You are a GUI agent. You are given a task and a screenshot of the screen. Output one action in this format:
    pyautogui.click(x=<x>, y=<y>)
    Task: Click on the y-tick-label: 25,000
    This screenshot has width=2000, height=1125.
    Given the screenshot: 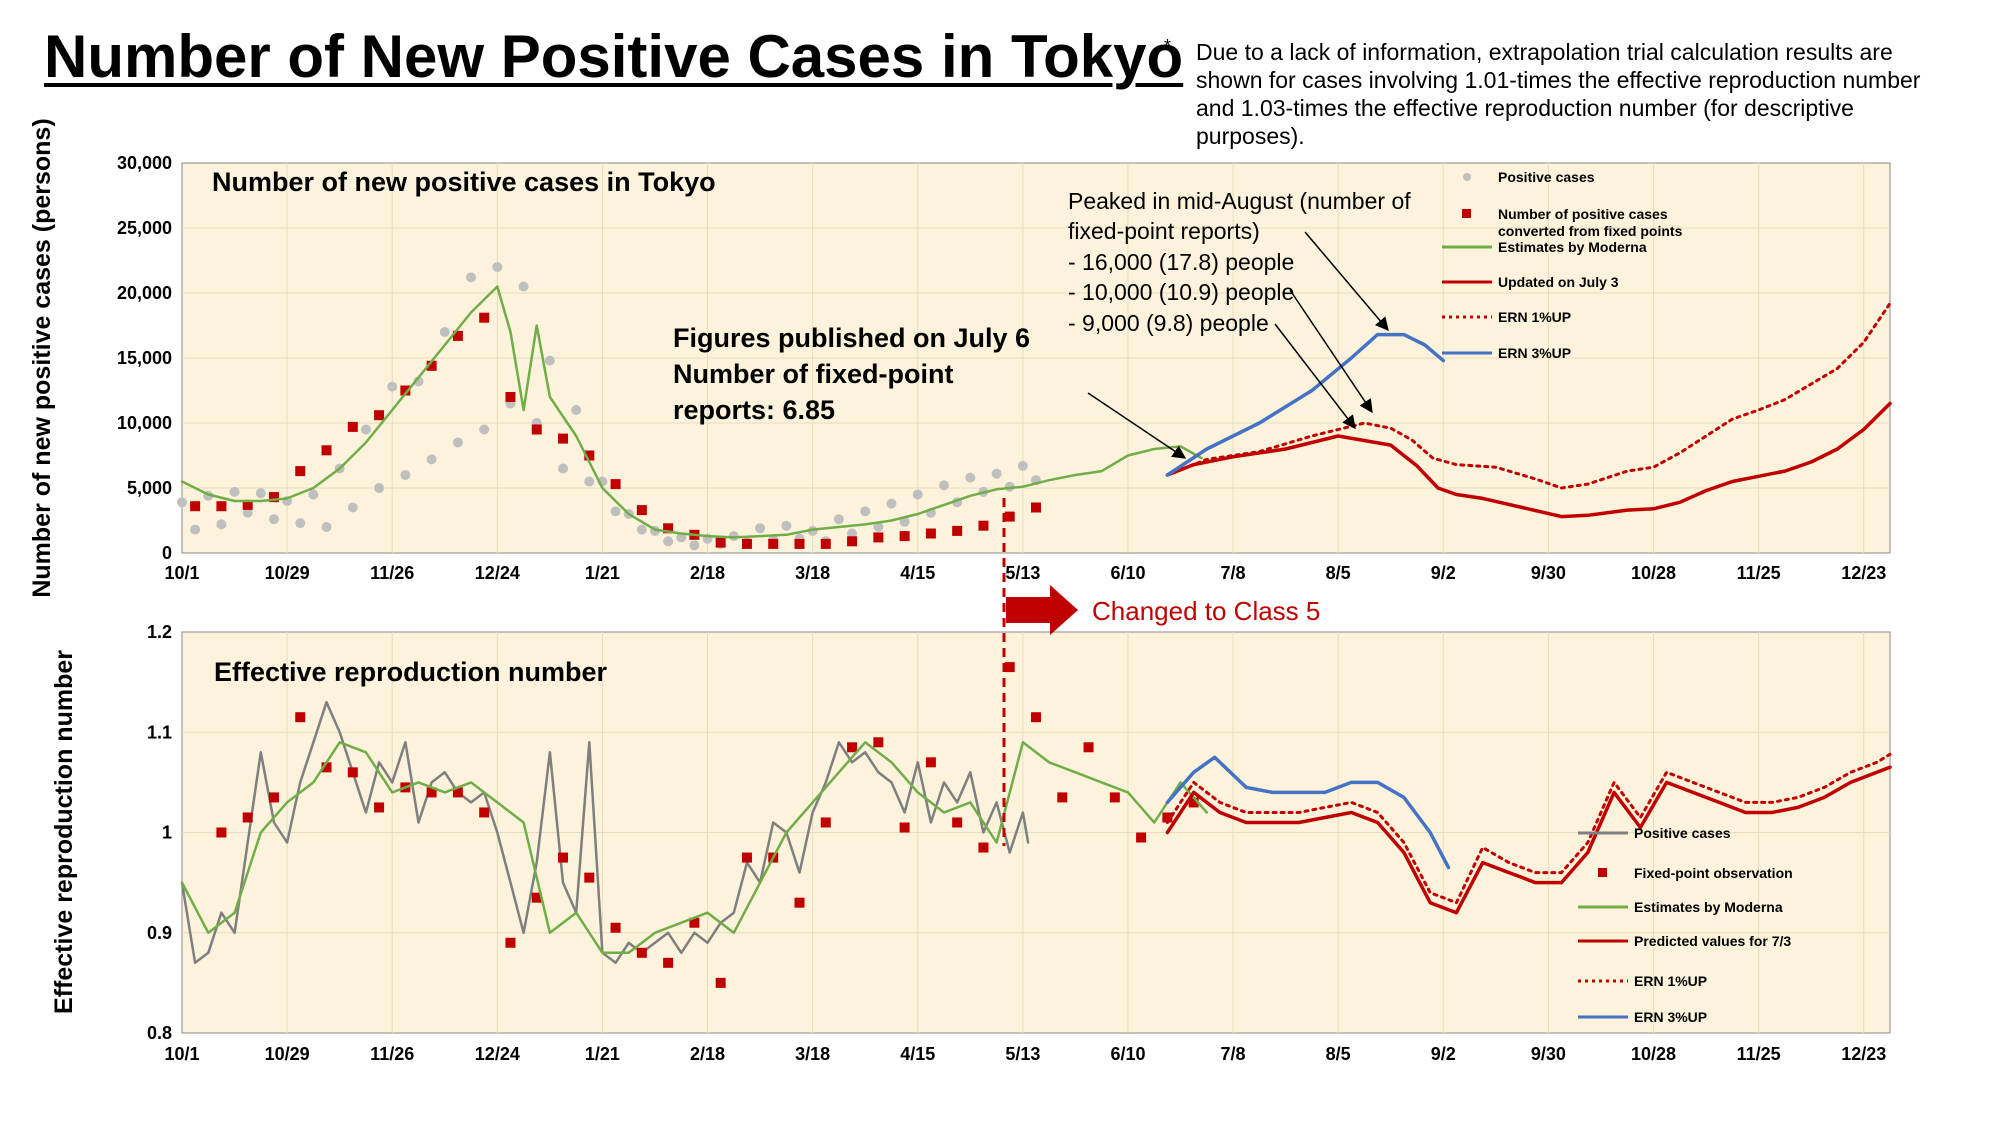 What is the action you would take?
    pyautogui.click(x=144, y=228)
    